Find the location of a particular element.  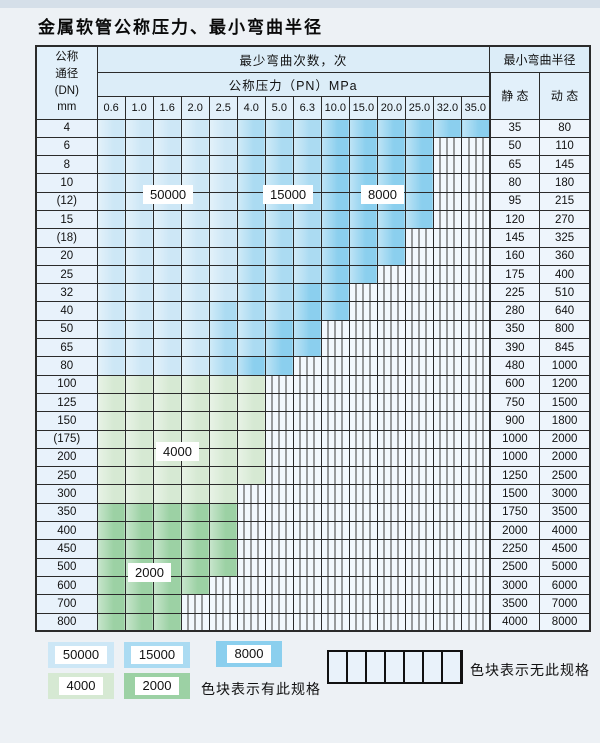

dynamic-radius-cell: 510 is located at coordinates (565, 293).